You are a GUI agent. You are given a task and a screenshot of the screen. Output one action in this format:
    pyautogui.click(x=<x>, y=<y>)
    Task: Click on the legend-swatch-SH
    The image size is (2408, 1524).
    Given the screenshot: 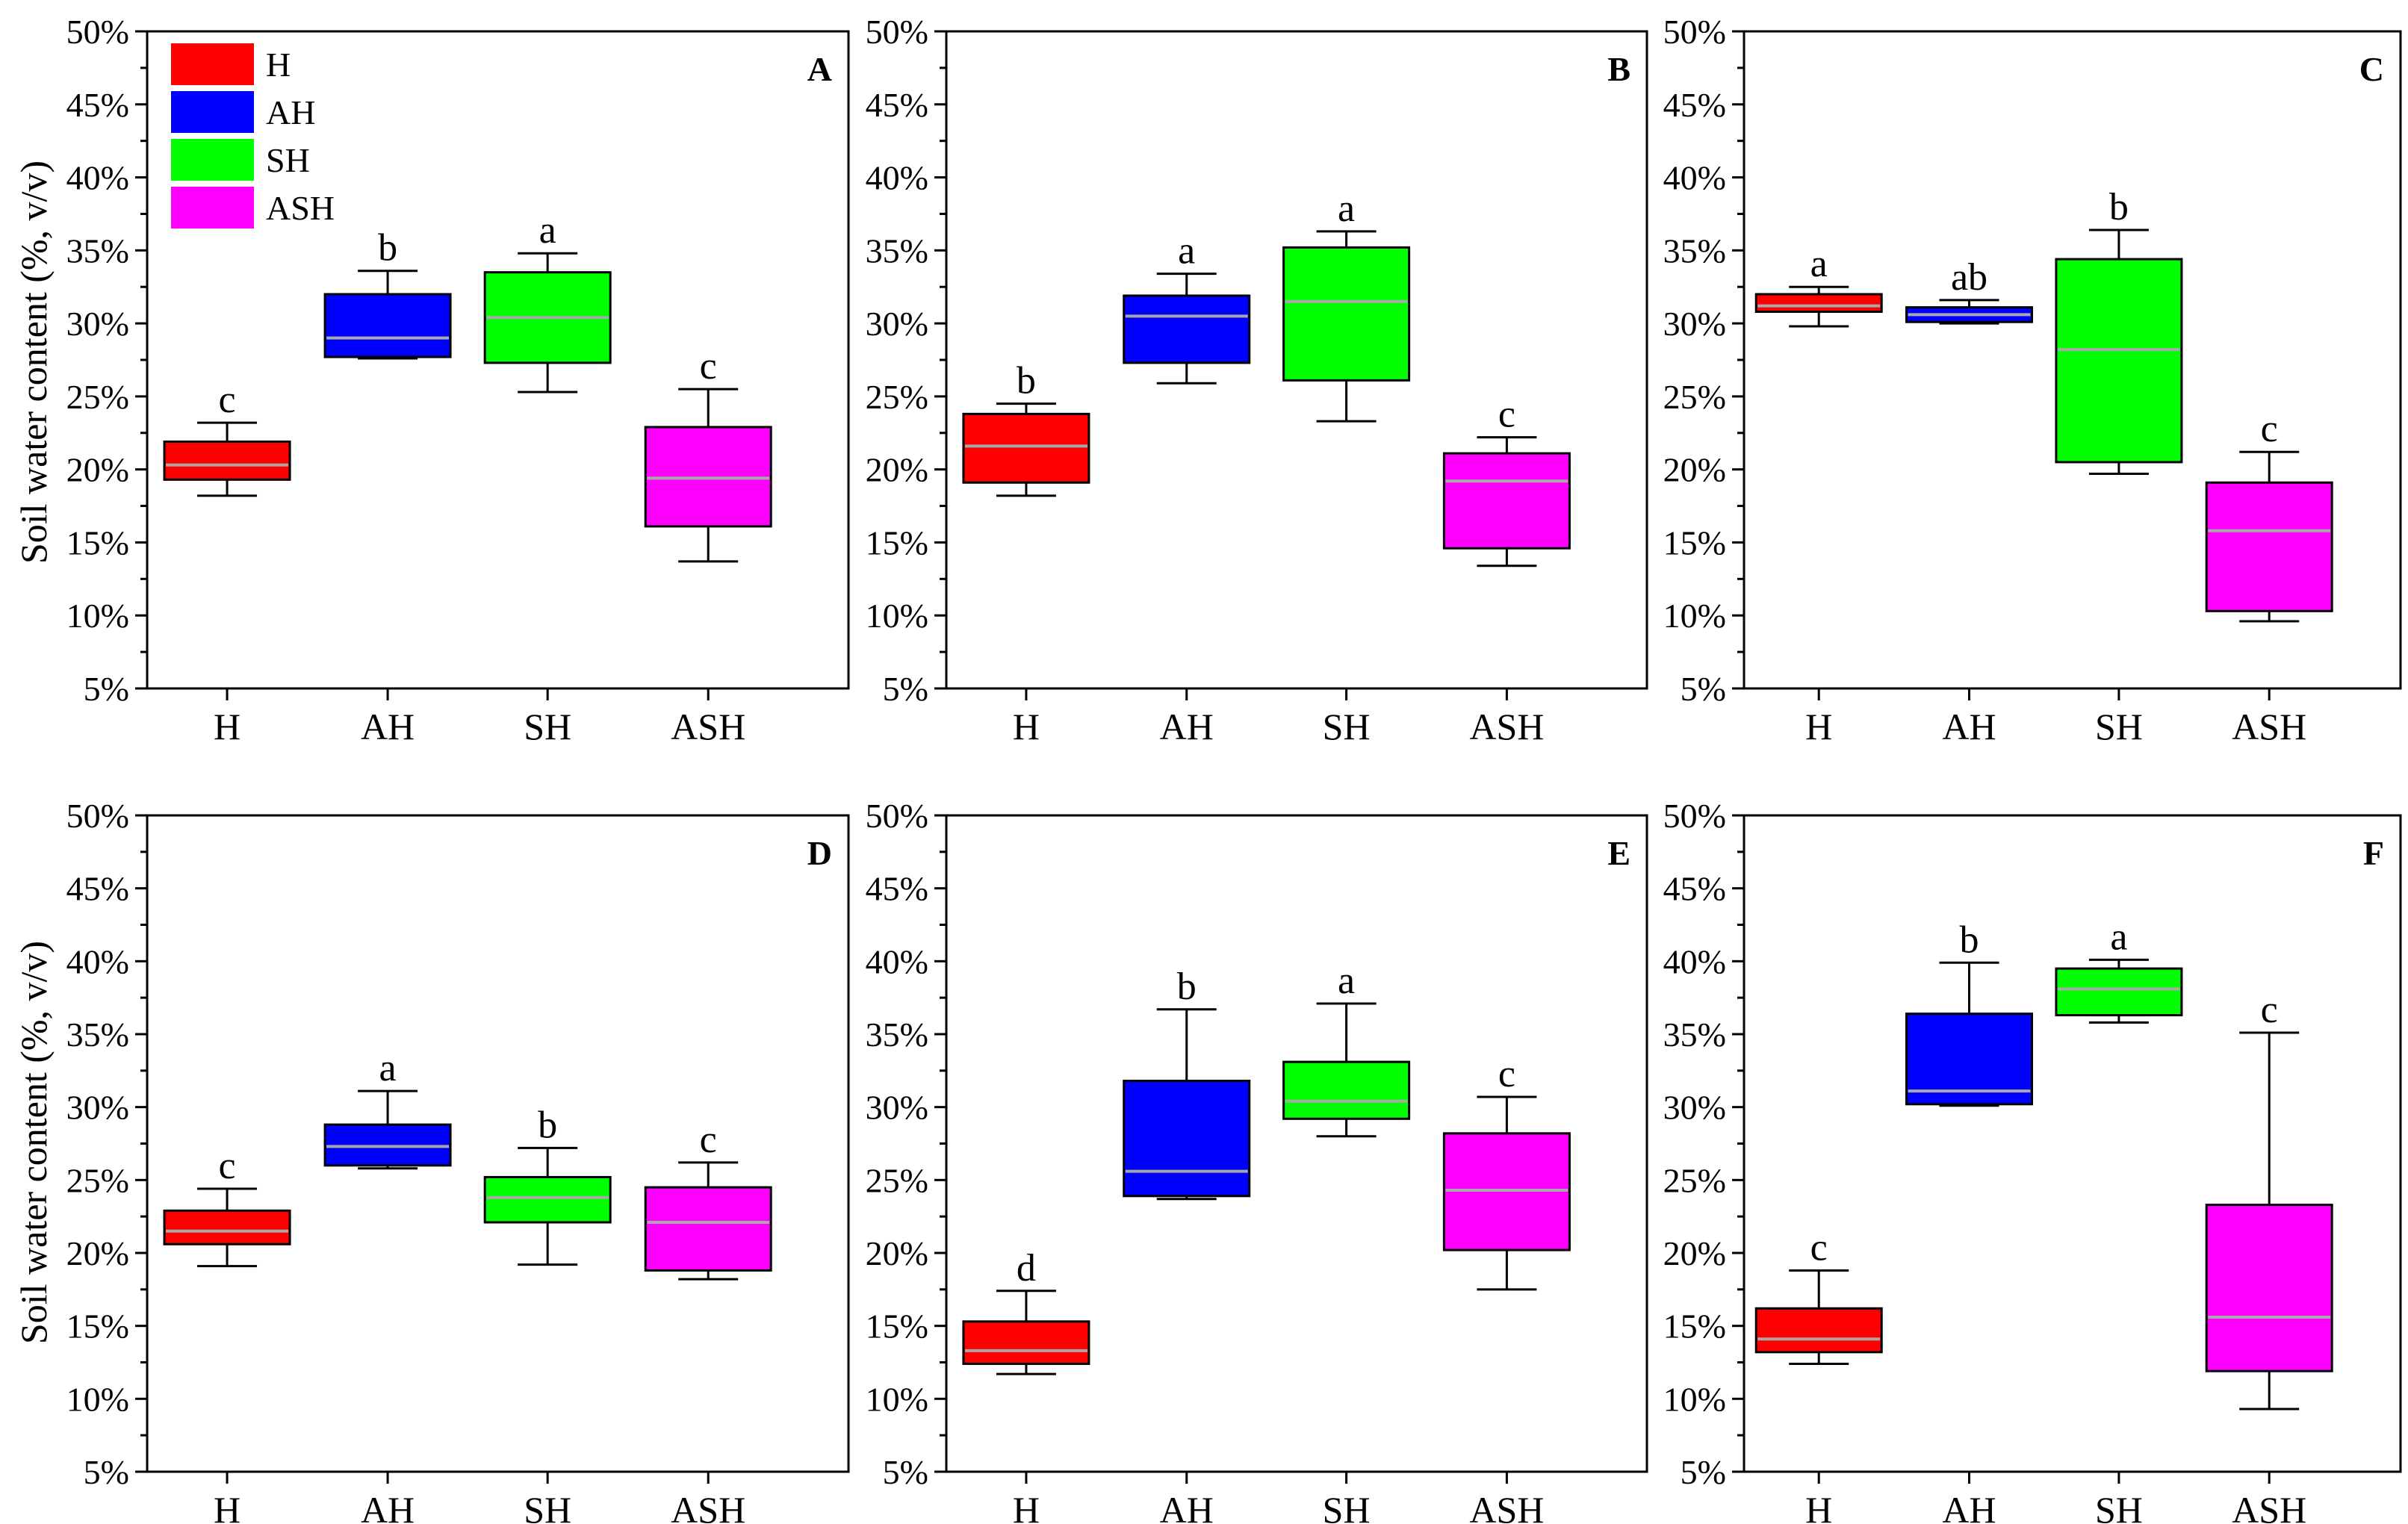 What is the action you would take?
    pyautogui.click(x=212, y=160)
    